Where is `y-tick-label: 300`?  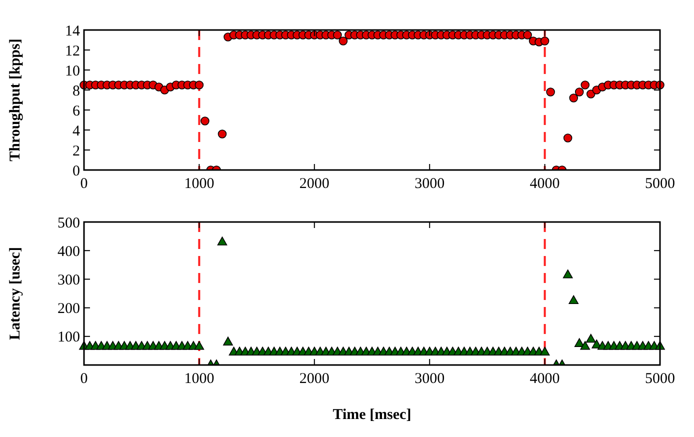 y-tick-label: 300 is located at coordinates (69, 280).